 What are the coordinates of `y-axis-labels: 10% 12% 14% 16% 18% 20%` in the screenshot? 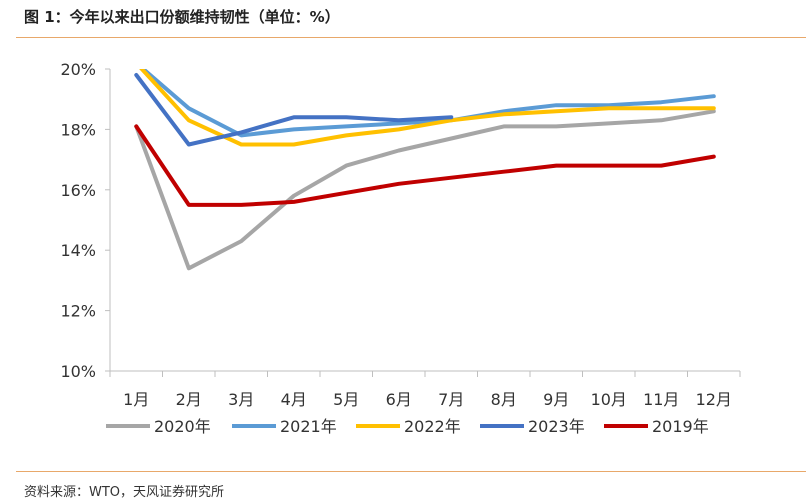 It's located at (78, 220).